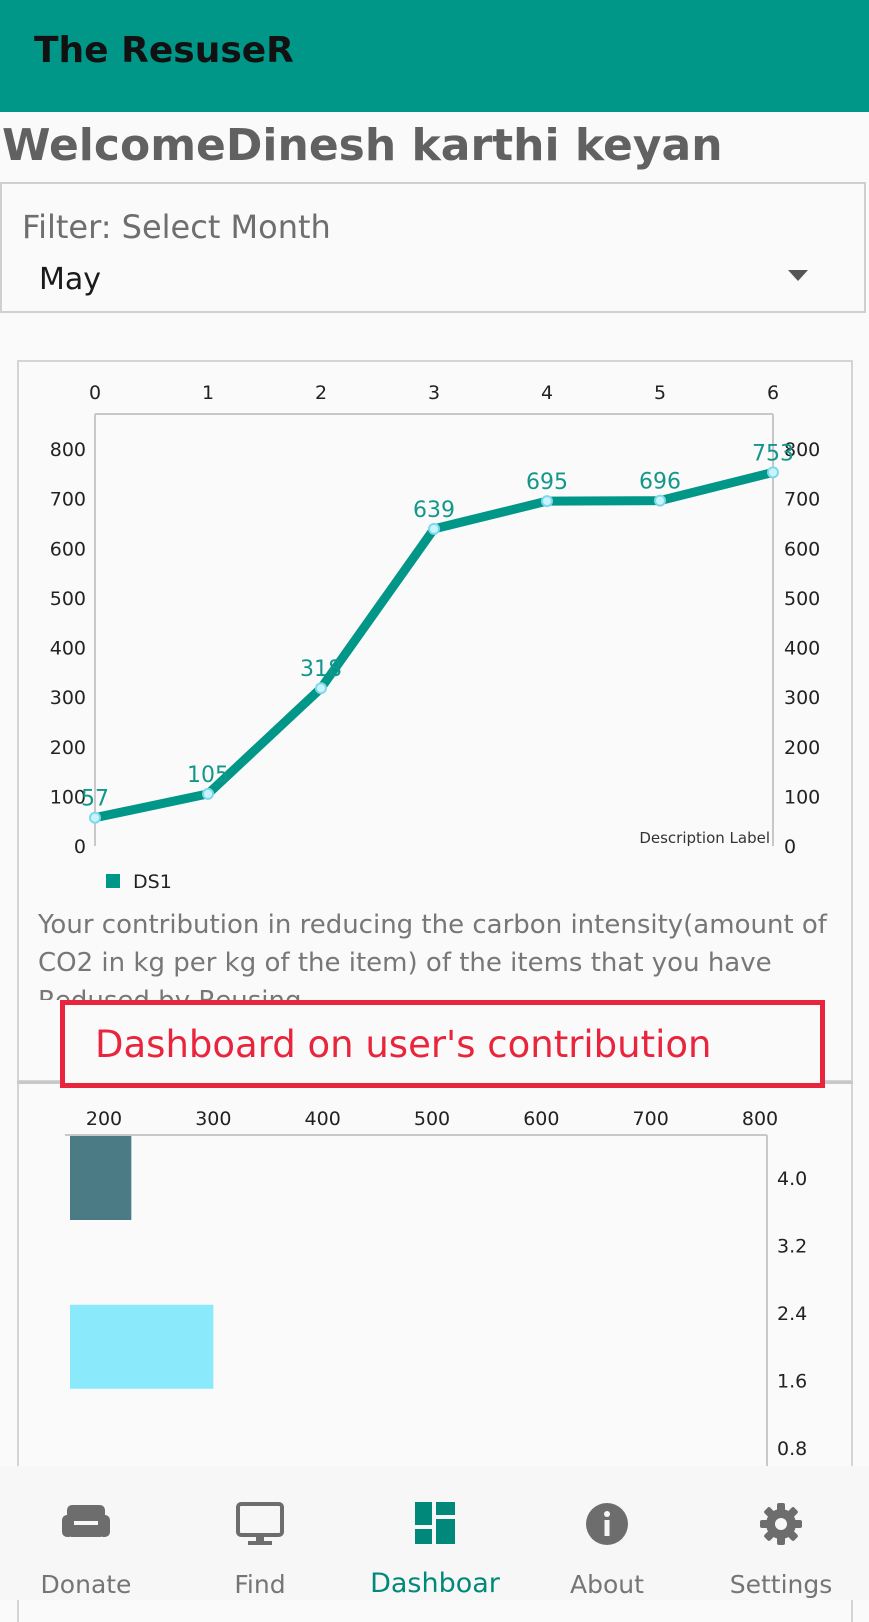 This screenshot has width=869, height=1622. I want to click on y-tick-label-right: 100, so click(802, 797).